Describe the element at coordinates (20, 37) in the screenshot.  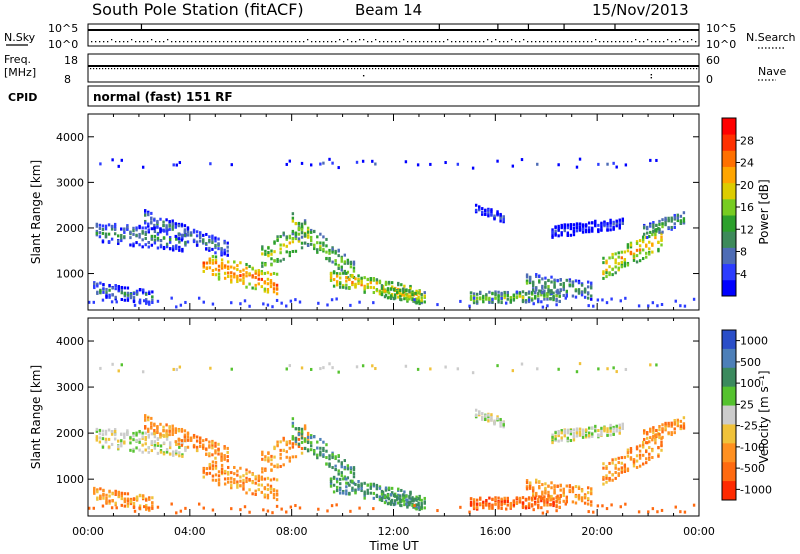
I see `nsky-label: N.Sky` at that location.